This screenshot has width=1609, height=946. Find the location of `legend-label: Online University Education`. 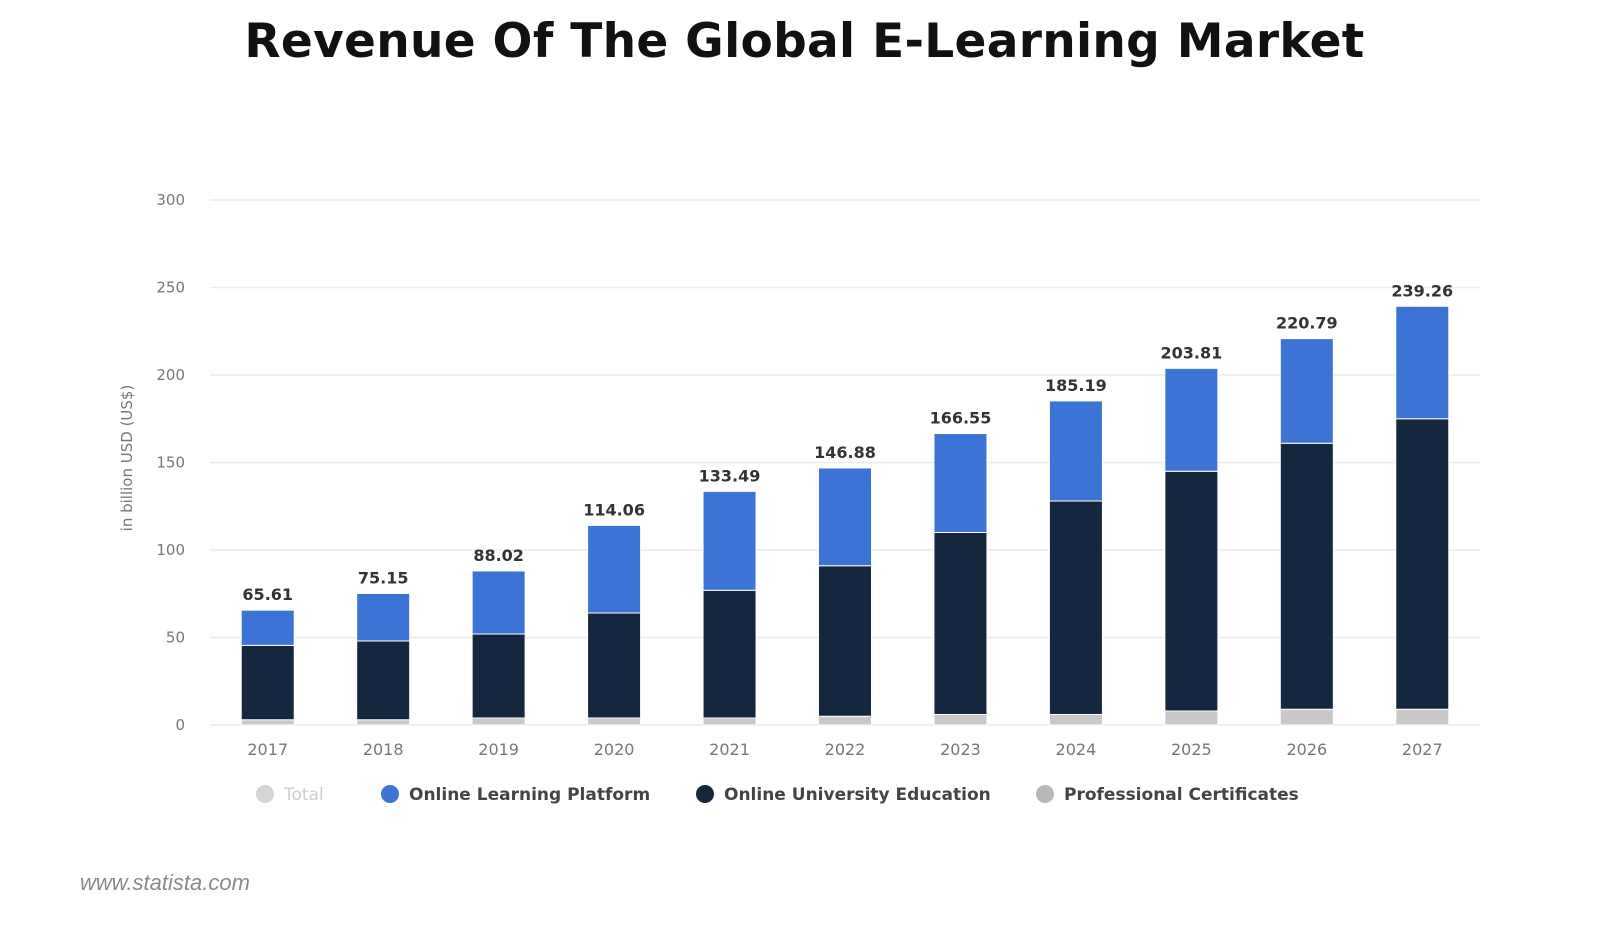

legend-label: Online University Education is located at coordinates (857, 795).